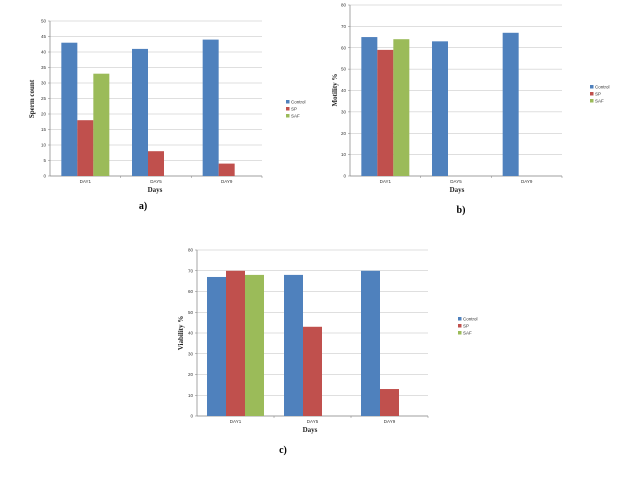 Image resolution: width=628 pixels, height=478 pixels. Describe the element at coordinates (390, 421) in the screenshot. I see `chart-c-x-tick-label: DAY9` at that location.